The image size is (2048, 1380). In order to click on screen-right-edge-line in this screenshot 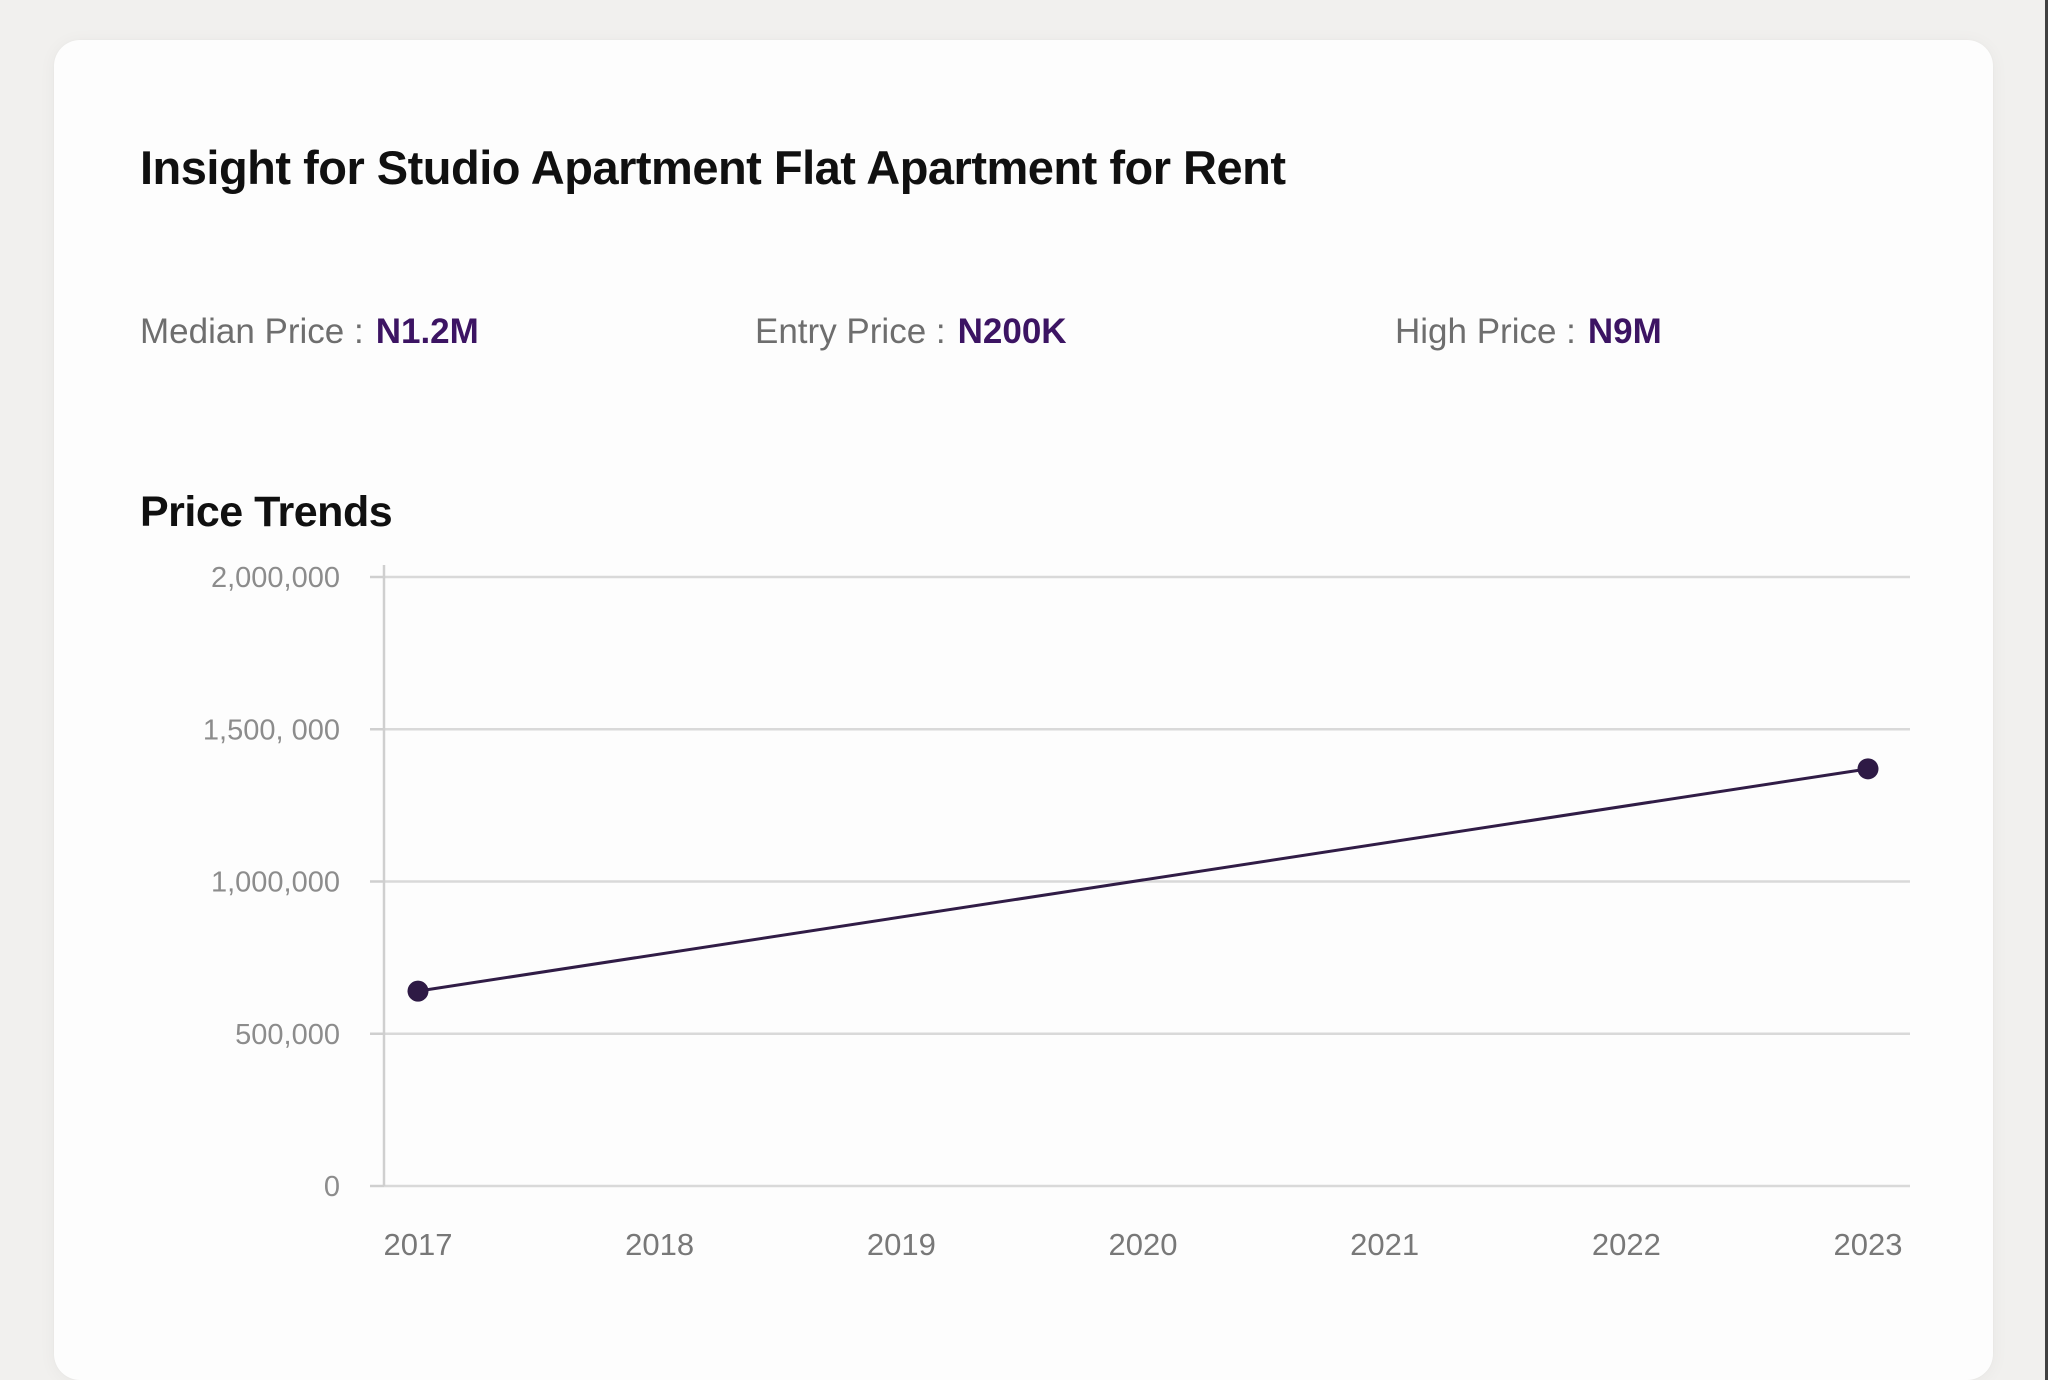, I will do `click(2046, 690)`.